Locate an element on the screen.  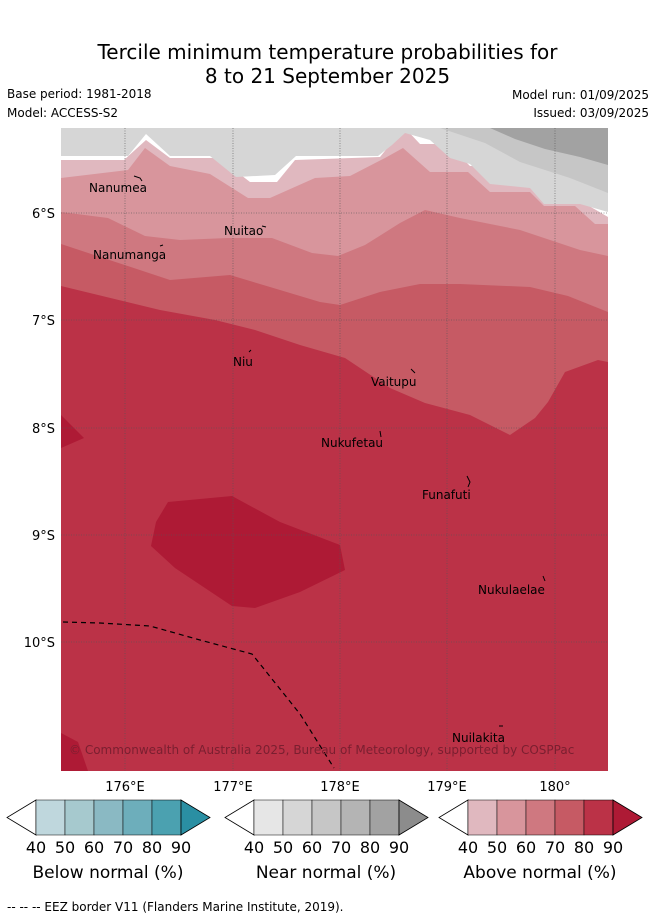
place-label-funafuti: Funafuti is located at coordinates (446, 495).